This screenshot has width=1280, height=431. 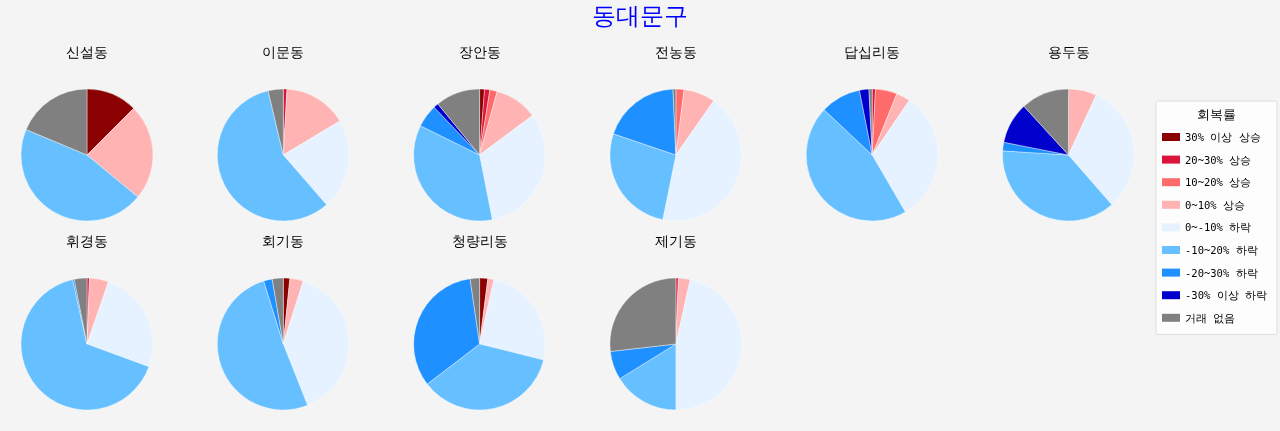 What do you see at coordinates (1218, 227) in the screenshot?
I see `category-label: 0~-10% 하락` at bounding box center [1218, 227].